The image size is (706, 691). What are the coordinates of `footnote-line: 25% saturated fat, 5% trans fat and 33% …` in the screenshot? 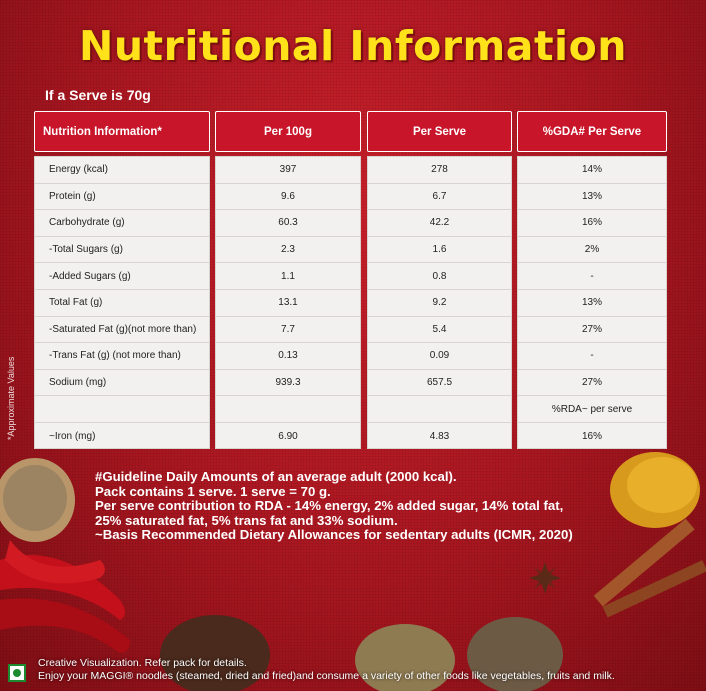 It's located at (246, 520).